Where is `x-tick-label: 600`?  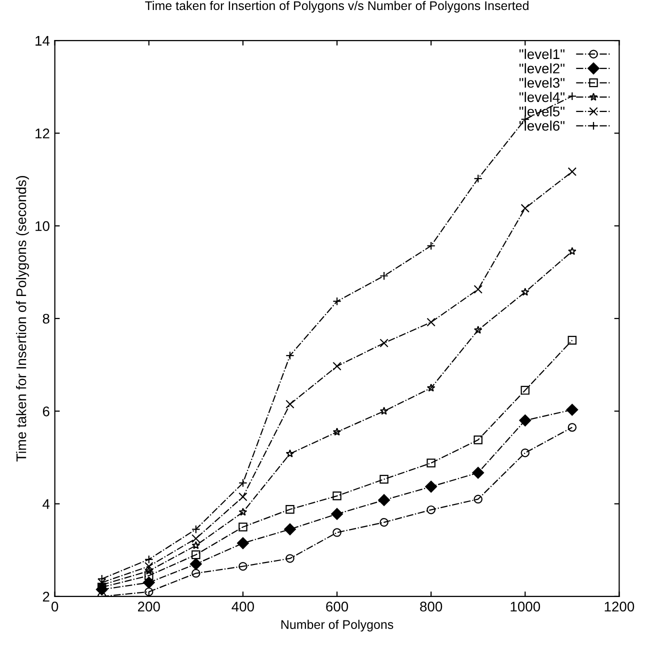 x-tick-label: 600 is located at coordinates (337, 607).